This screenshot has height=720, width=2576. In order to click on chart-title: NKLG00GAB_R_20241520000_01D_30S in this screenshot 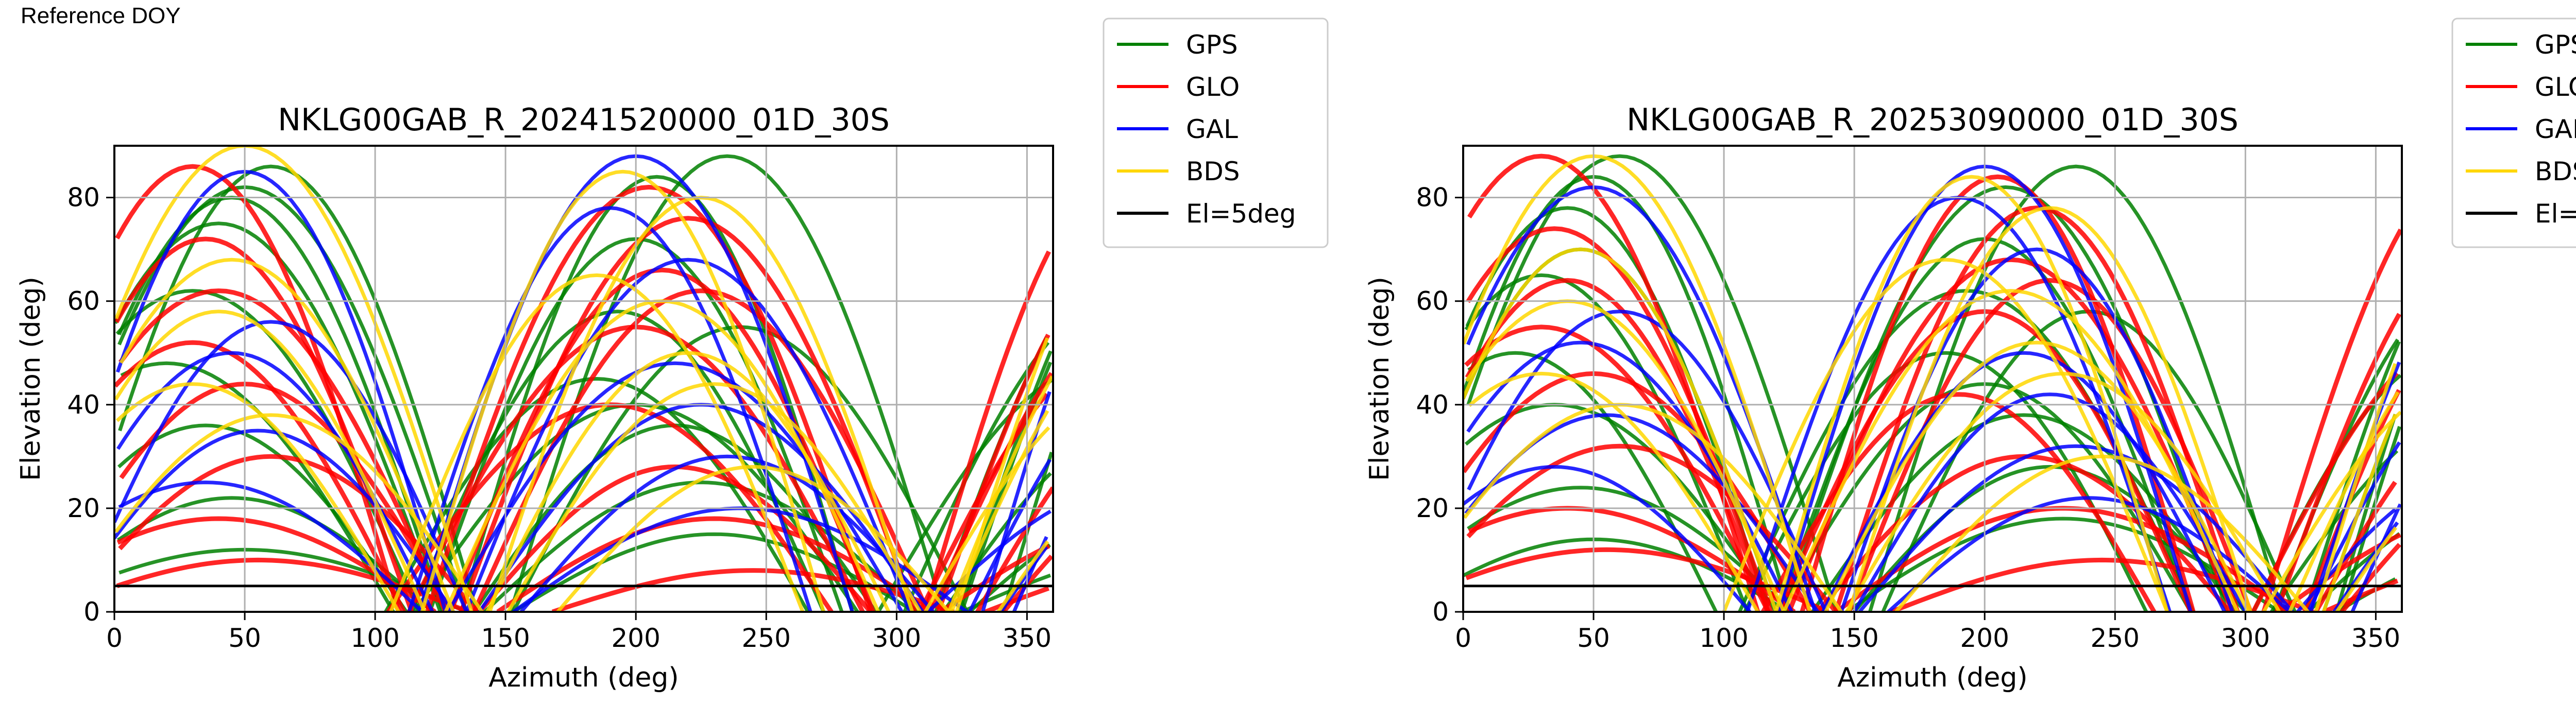, I will do `click(584, 120)`.